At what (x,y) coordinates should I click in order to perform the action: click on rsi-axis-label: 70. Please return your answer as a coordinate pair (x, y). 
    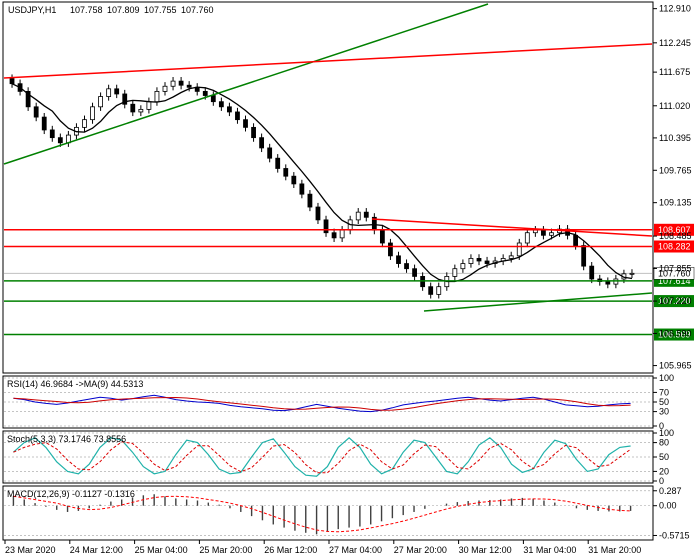
    Looking at the image, I should click on (664, 392).